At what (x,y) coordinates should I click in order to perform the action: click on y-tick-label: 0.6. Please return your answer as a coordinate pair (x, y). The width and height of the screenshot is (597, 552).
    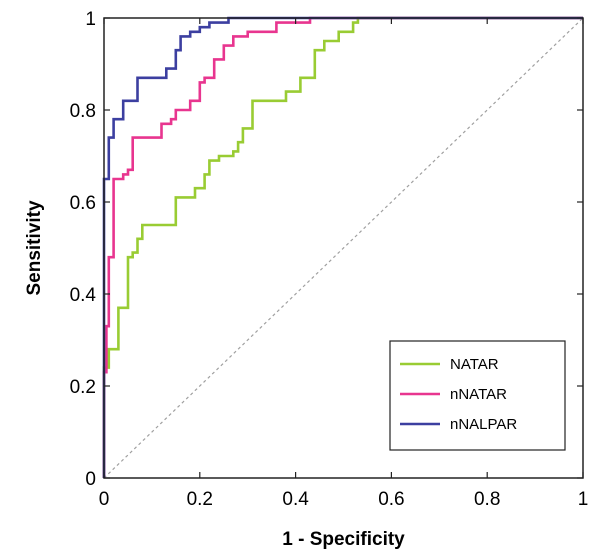
    Looking at the image, I should click on (83, 203).